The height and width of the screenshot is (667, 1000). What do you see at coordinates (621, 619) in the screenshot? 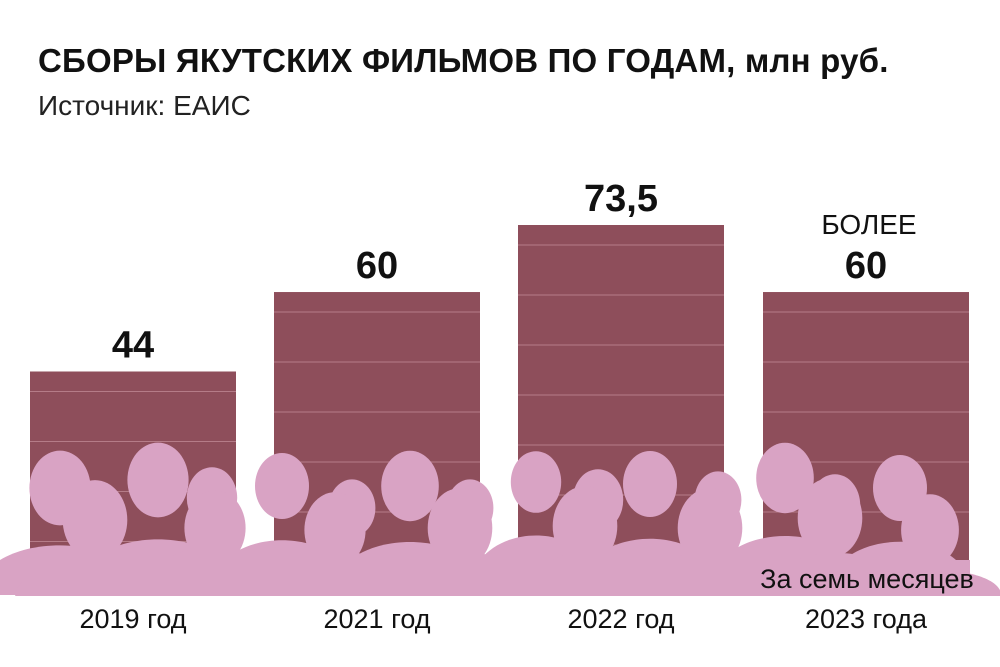
I see `category-label-3: 2022 год` at bounding box center [621, 619].